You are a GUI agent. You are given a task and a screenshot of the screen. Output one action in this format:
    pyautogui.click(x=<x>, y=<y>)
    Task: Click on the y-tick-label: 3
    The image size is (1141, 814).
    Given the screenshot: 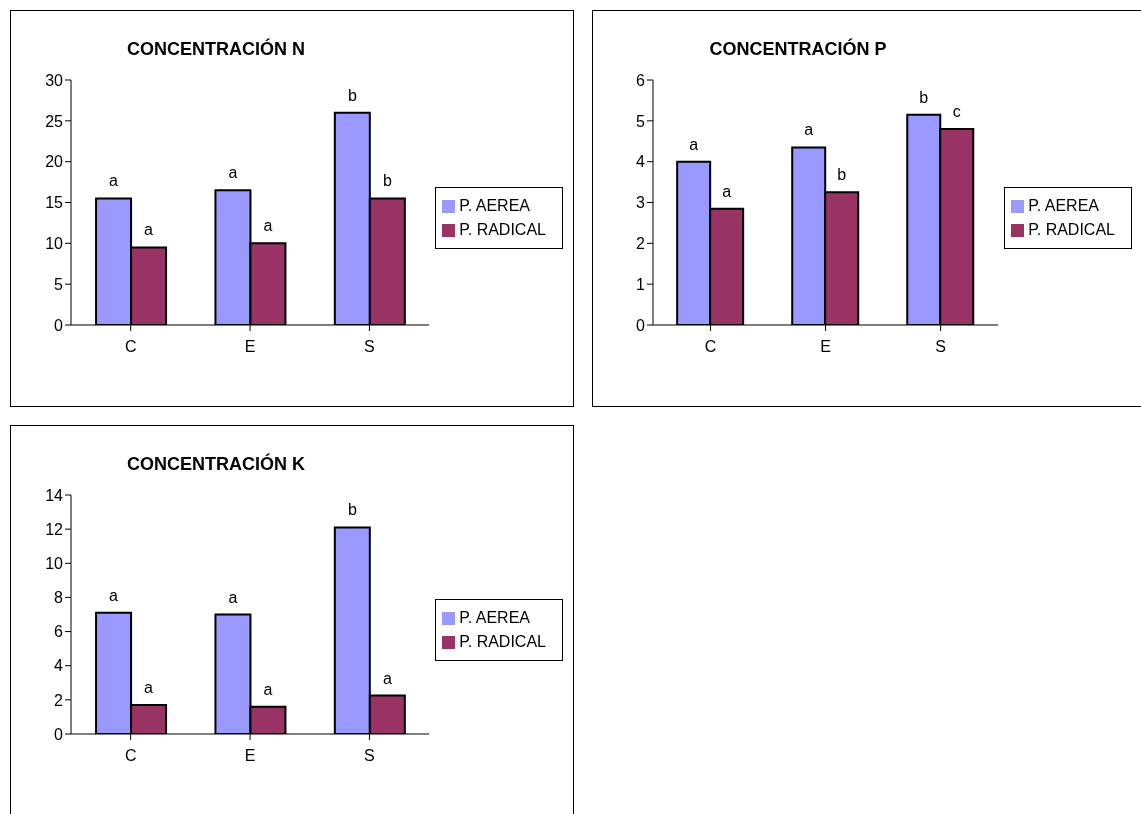 What is the action you would take?
    pyautogui.click(x=641, y=203)
    